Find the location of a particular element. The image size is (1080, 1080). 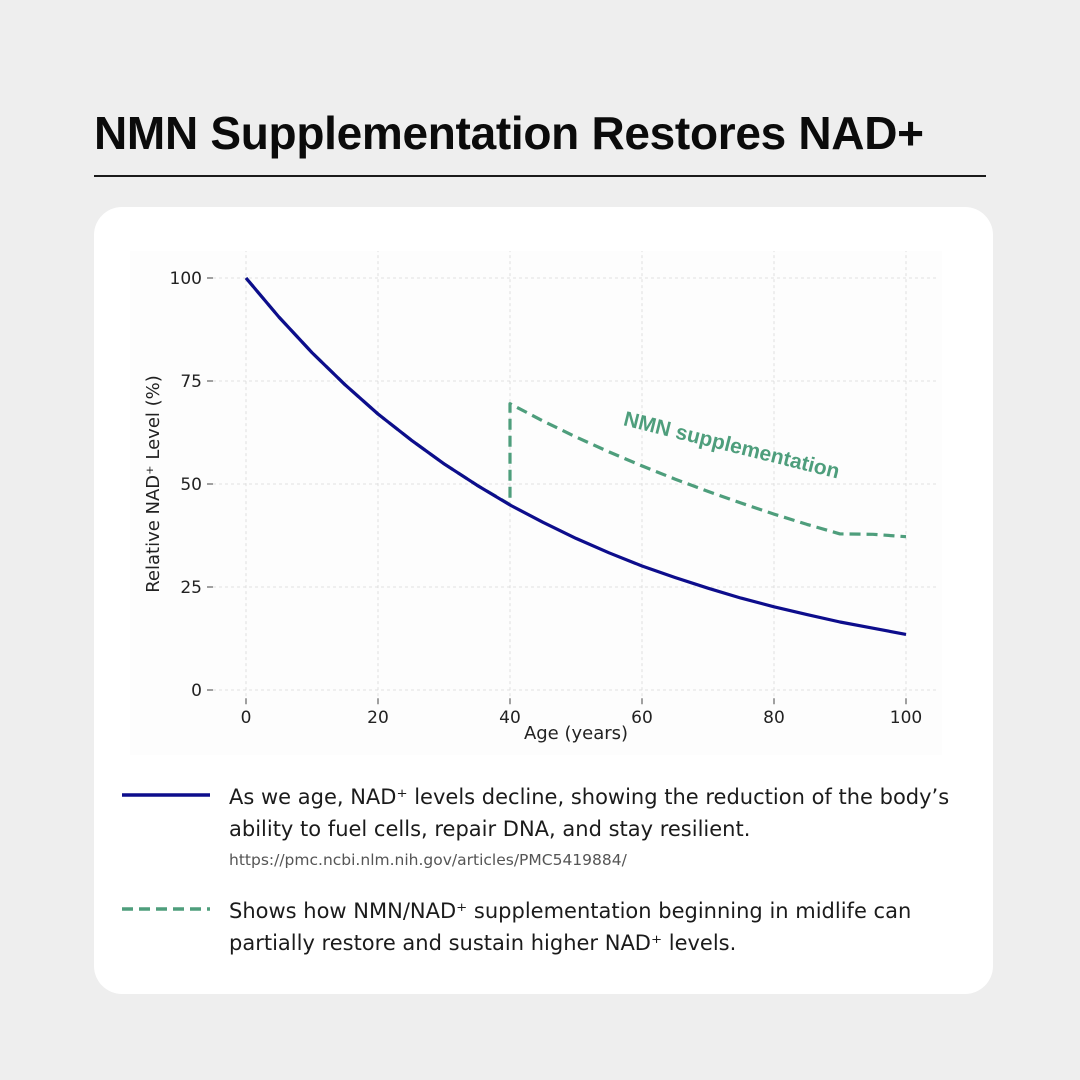

y-tick-label: 25 is located at coordinates (191, 588).